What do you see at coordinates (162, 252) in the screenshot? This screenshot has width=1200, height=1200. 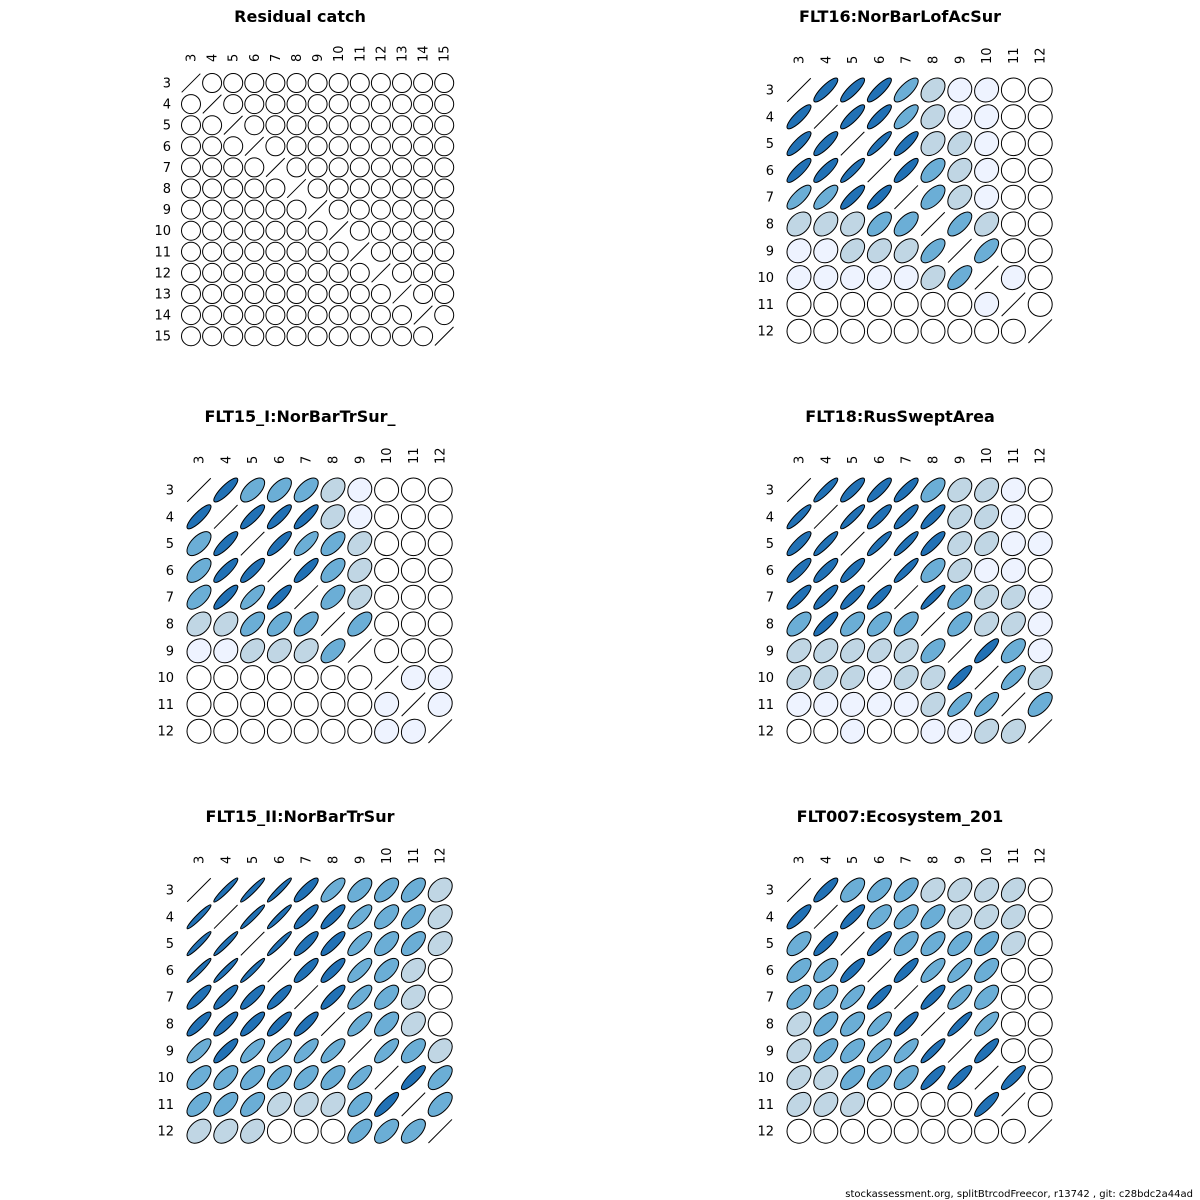 I see `row-age-label: 11` at bounding box center [162, 252].